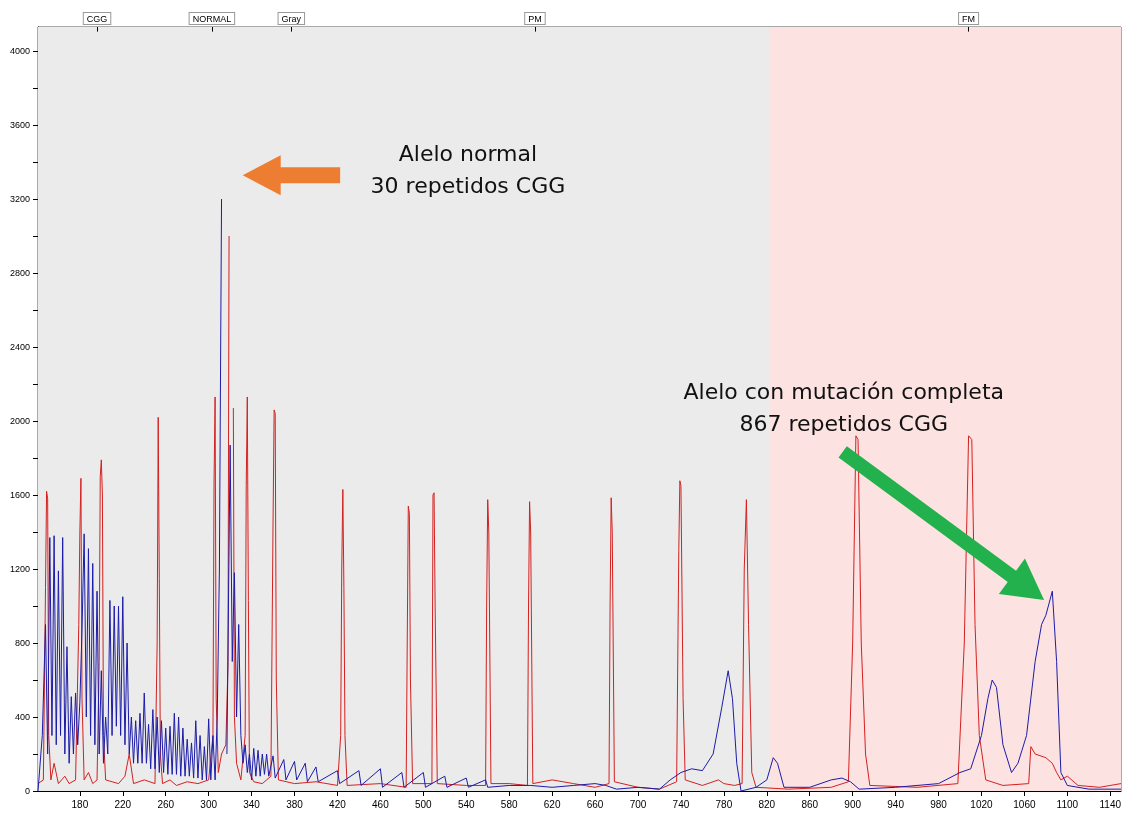 The height and width of the screenshot is (813, 1127). Describe the element at coordinates (19, 569) in the screenshot. I see `y-tick-label: 1200` at that location.